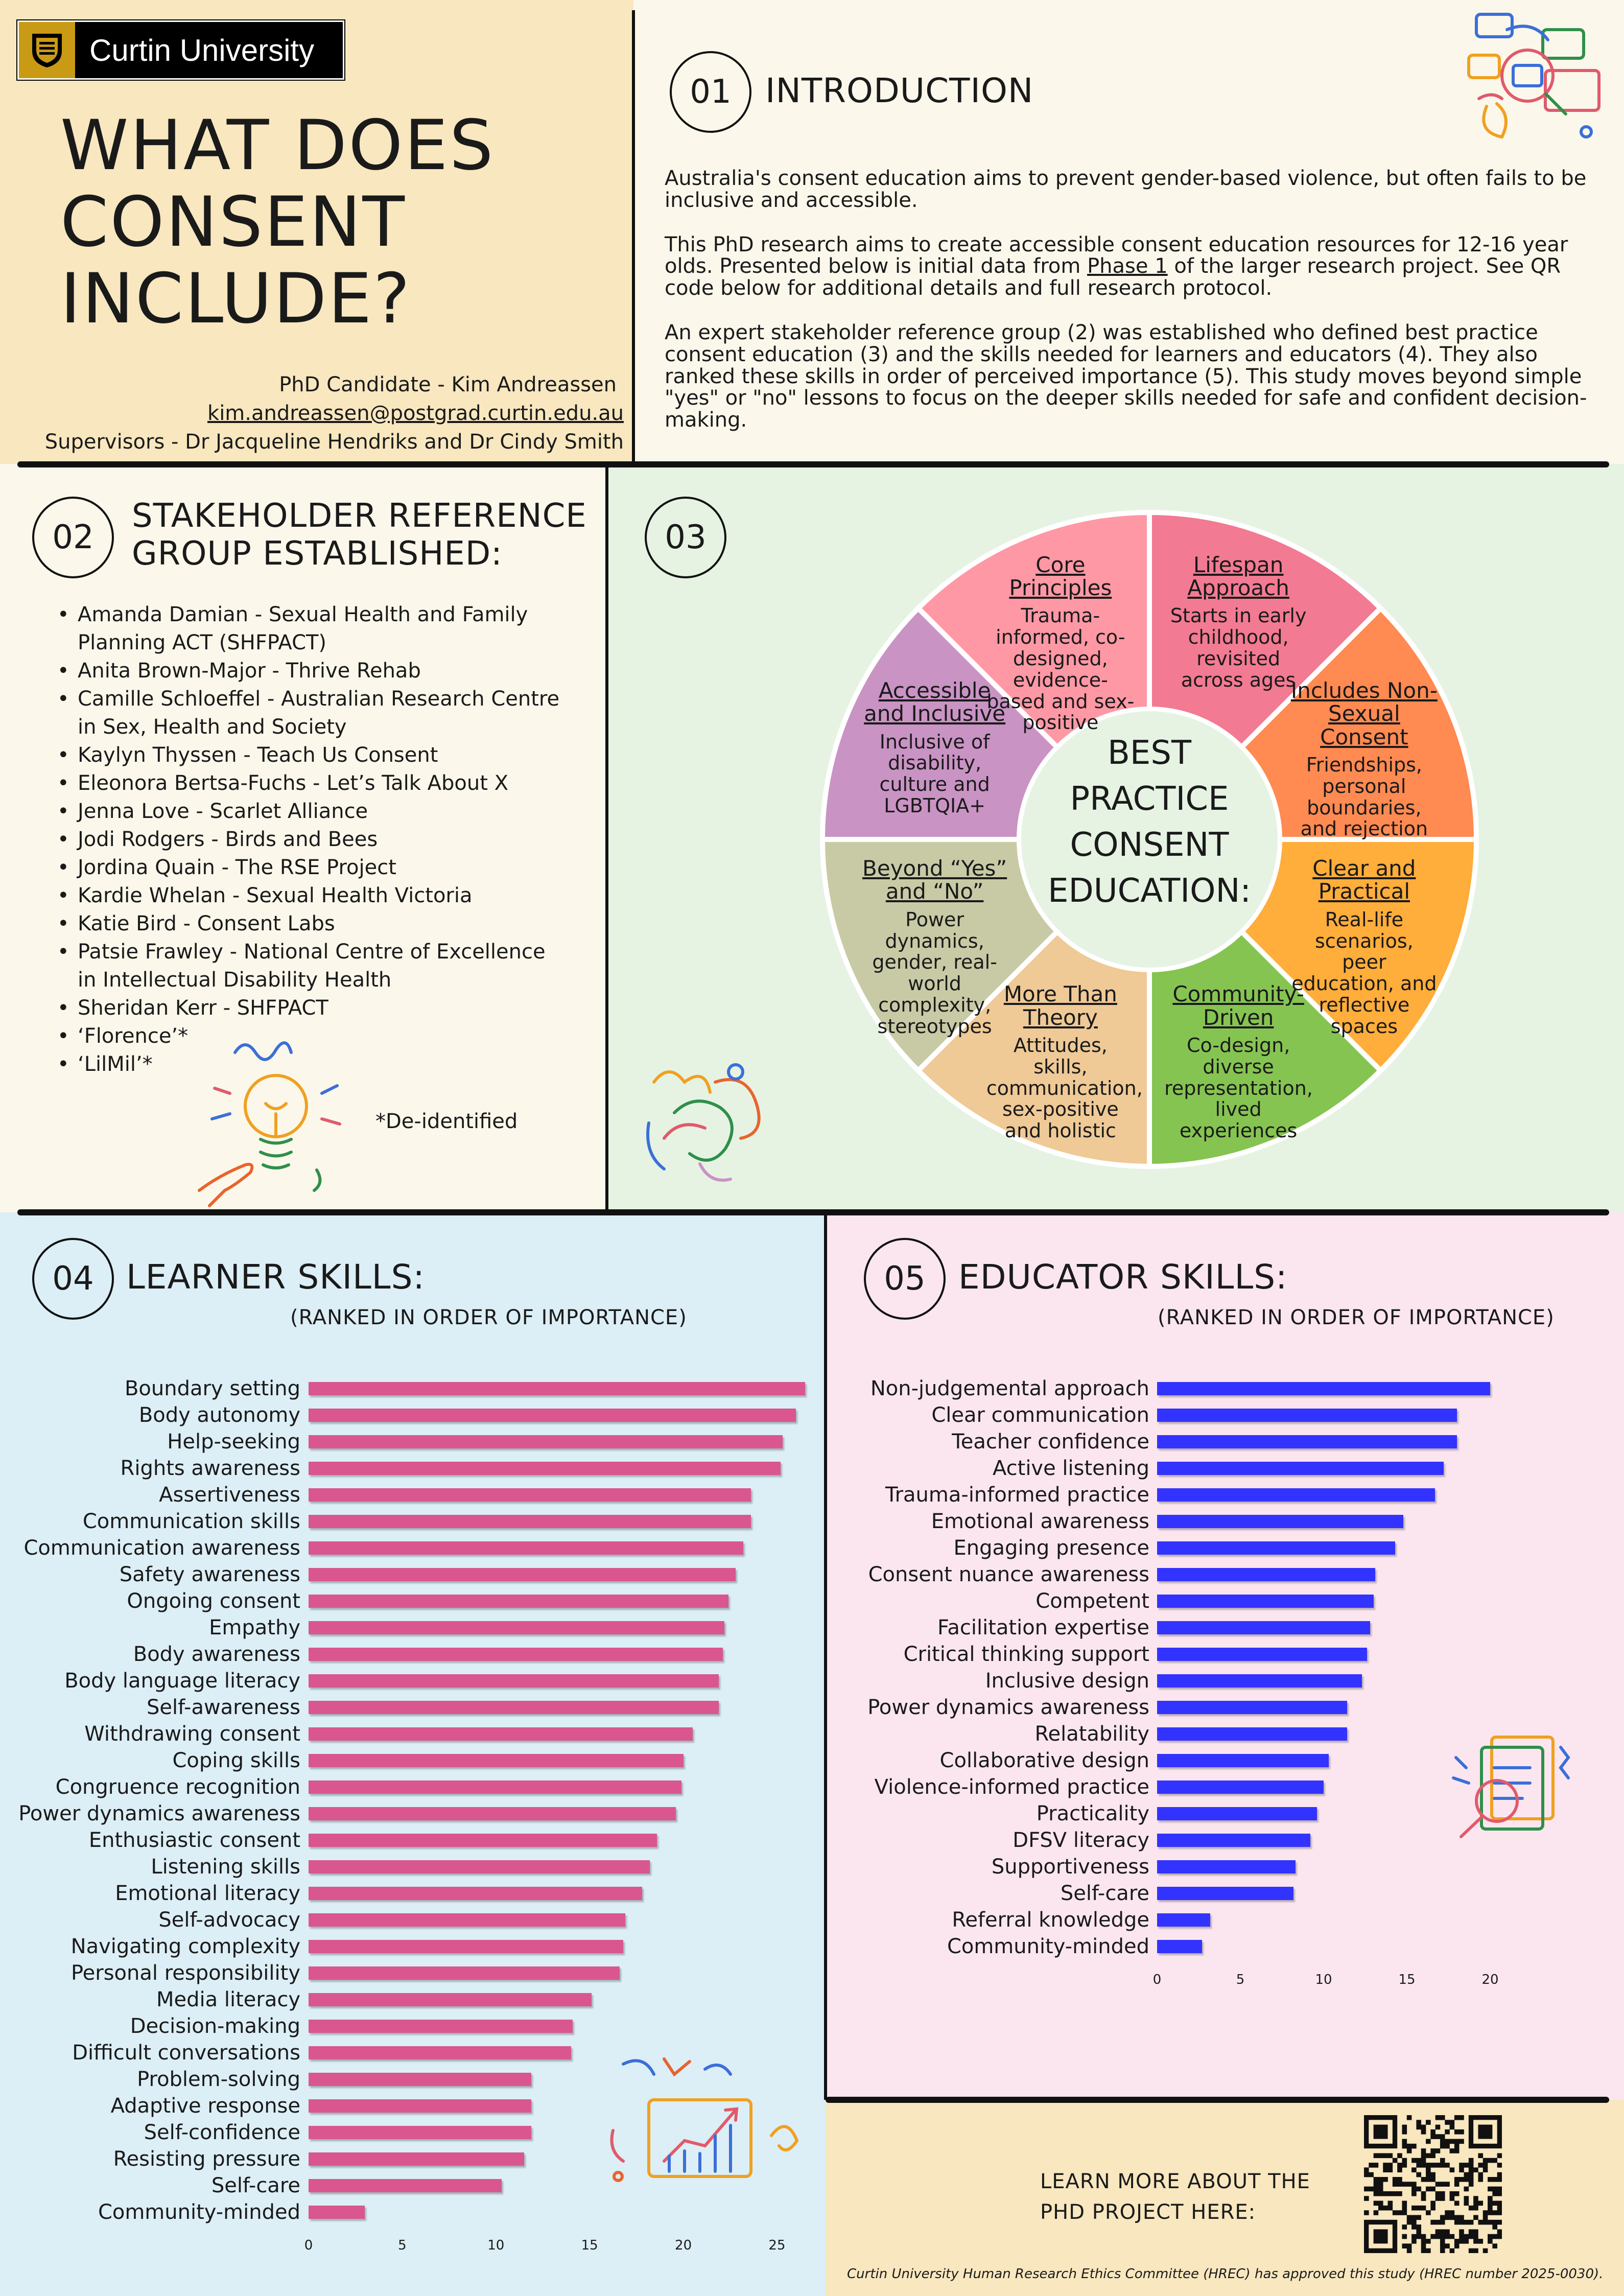 The width and height of the screenshot is (1624, 2296). Describe the element at coordinates (1490, 1979) in the screenshot. I see `x-axis-tick-label: 20` at that location.